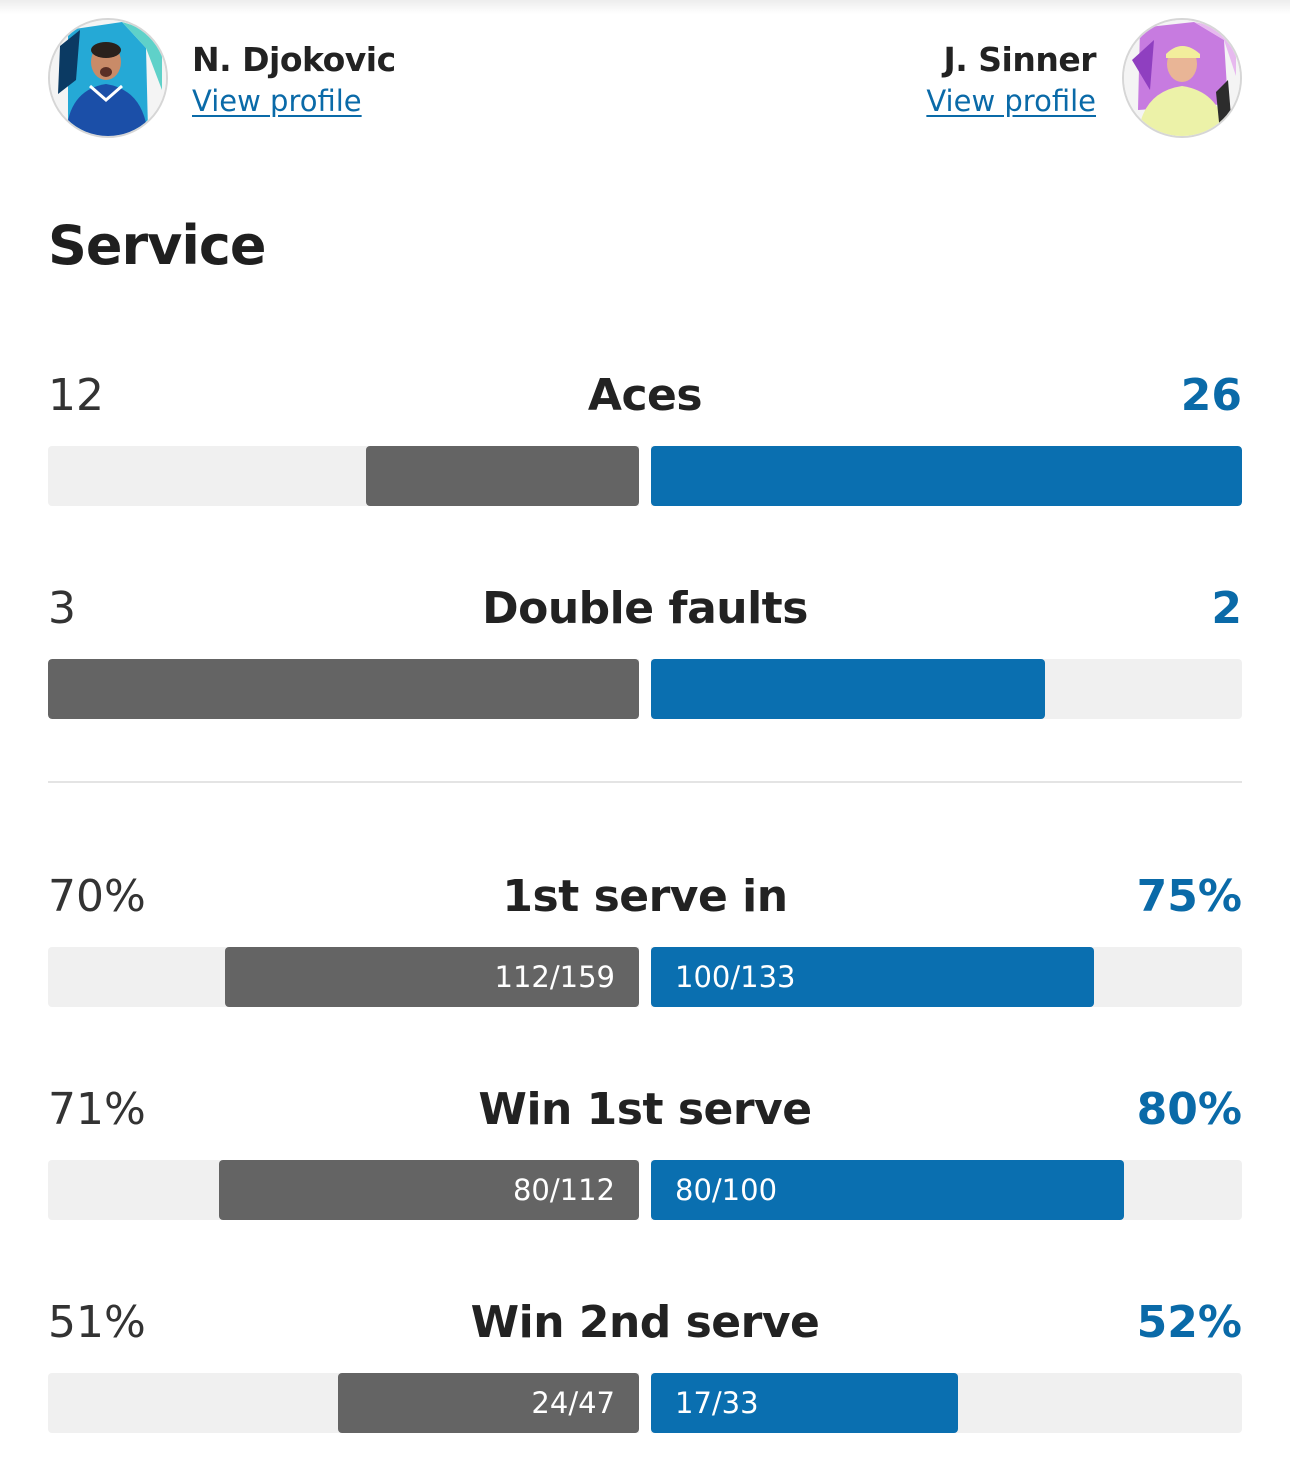 This screenshot has height=1465, width=1290. I want to click on stat-right-track: 100/133, so click(946, 977).